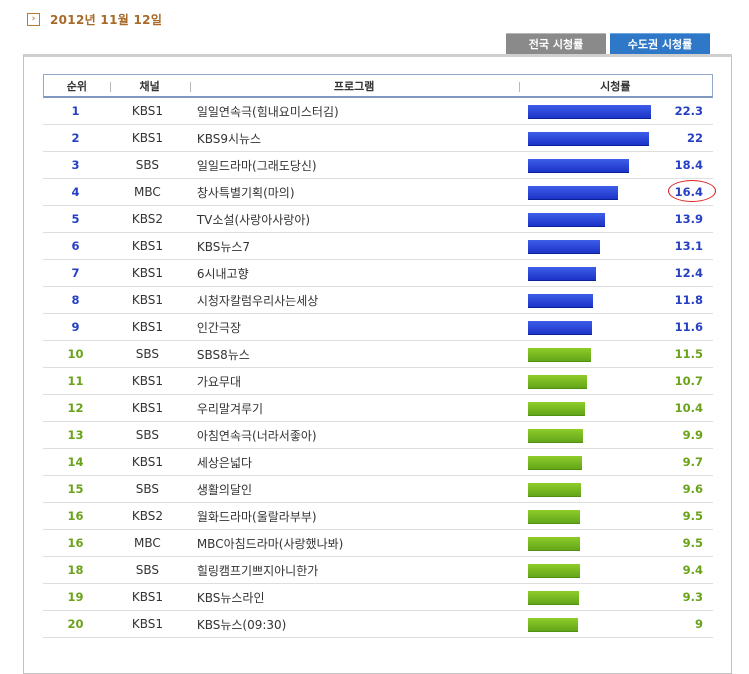  Describe the element at coordinates (253, 219) in the screenshot. I see `program-cell: TV소설(사랑아사랑아)` at that location.